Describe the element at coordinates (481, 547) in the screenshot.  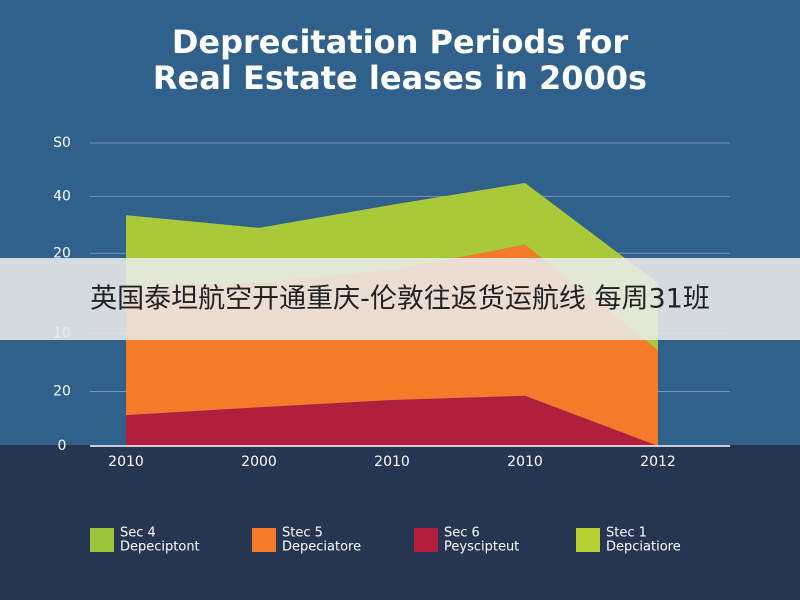
I see `legend-label: Peyscipteut` at that location.